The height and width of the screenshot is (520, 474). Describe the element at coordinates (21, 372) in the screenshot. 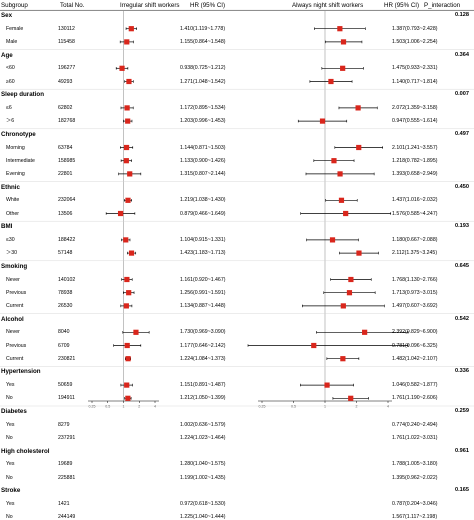

I see `group-label: Hypertension` at that location.